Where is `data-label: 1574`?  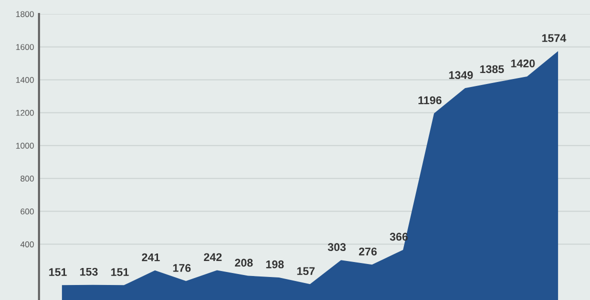 data-label: 1574 is located at coordinates (554, 38).